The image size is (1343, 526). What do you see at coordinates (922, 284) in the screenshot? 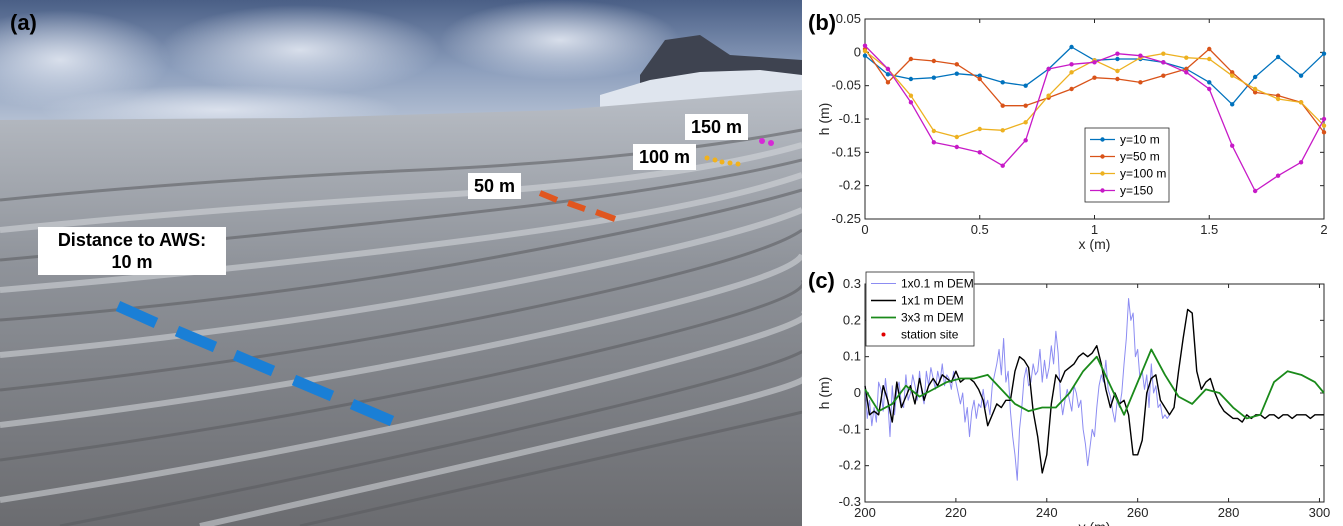
I see `legend-item: 1x0.1 m DEM` at bounding box center [922, 284].